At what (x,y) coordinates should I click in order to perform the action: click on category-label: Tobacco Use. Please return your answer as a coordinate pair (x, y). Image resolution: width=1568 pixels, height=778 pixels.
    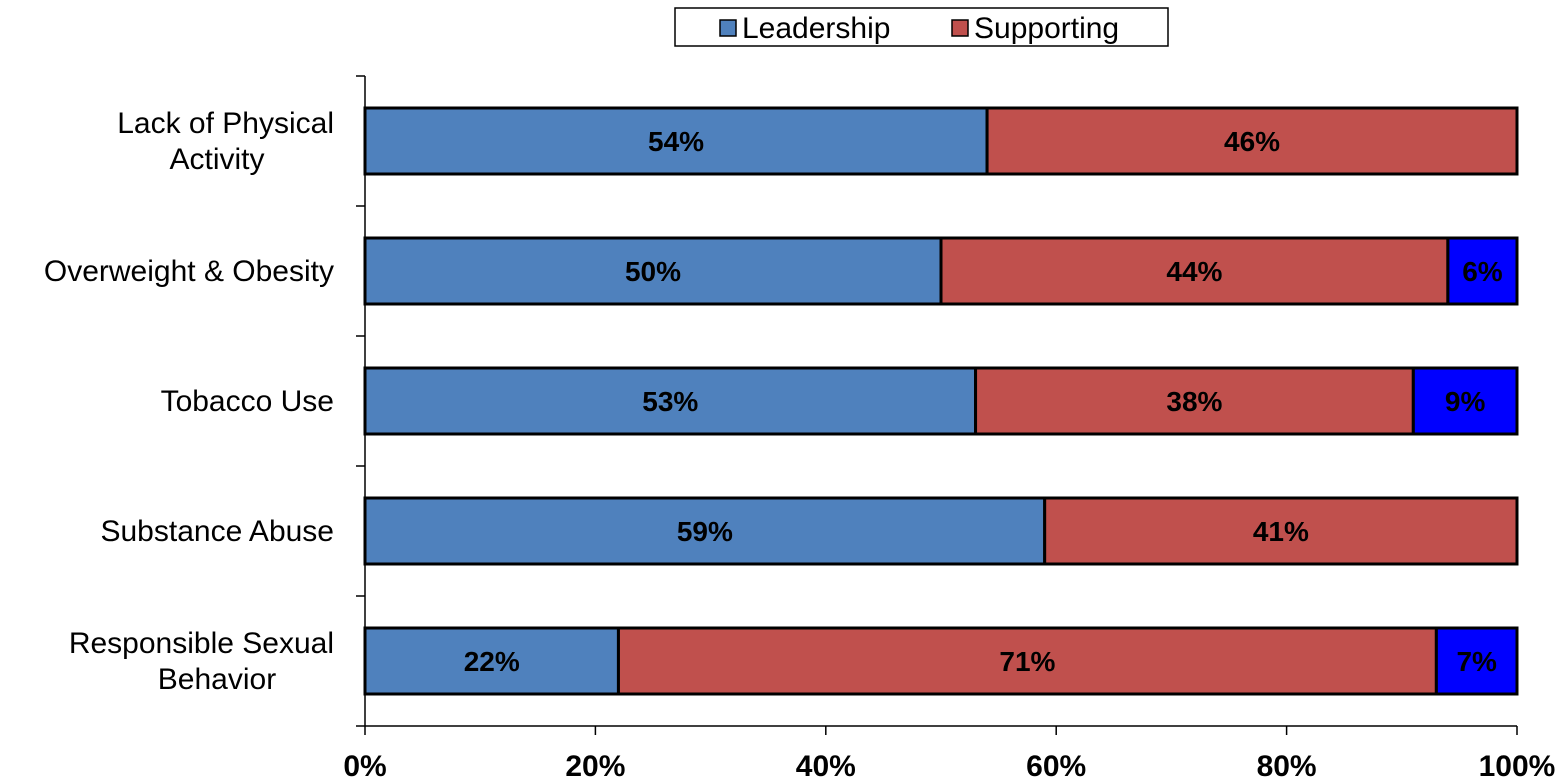
    Looking at the image, I should click on (247, 401).